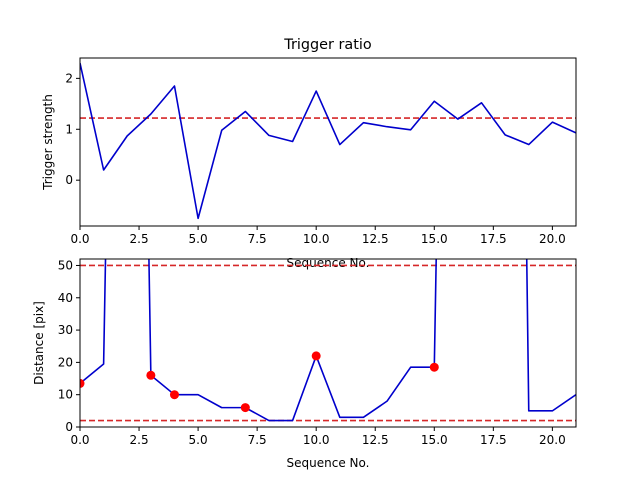  Describe the element at coordinates (69, 129) in the screenshot. I see `y-tick-label: 1` at that location.